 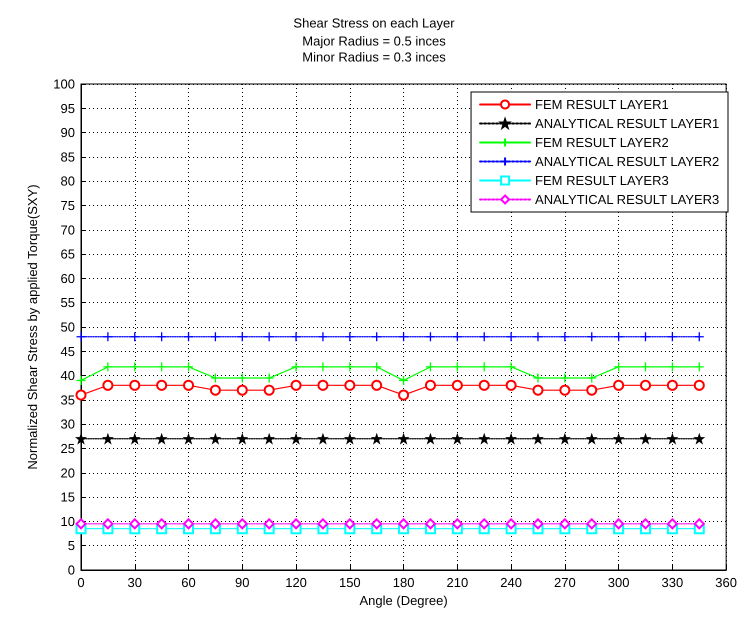 I want to click on y-tick-label: 10, so click(x=67, y=521).